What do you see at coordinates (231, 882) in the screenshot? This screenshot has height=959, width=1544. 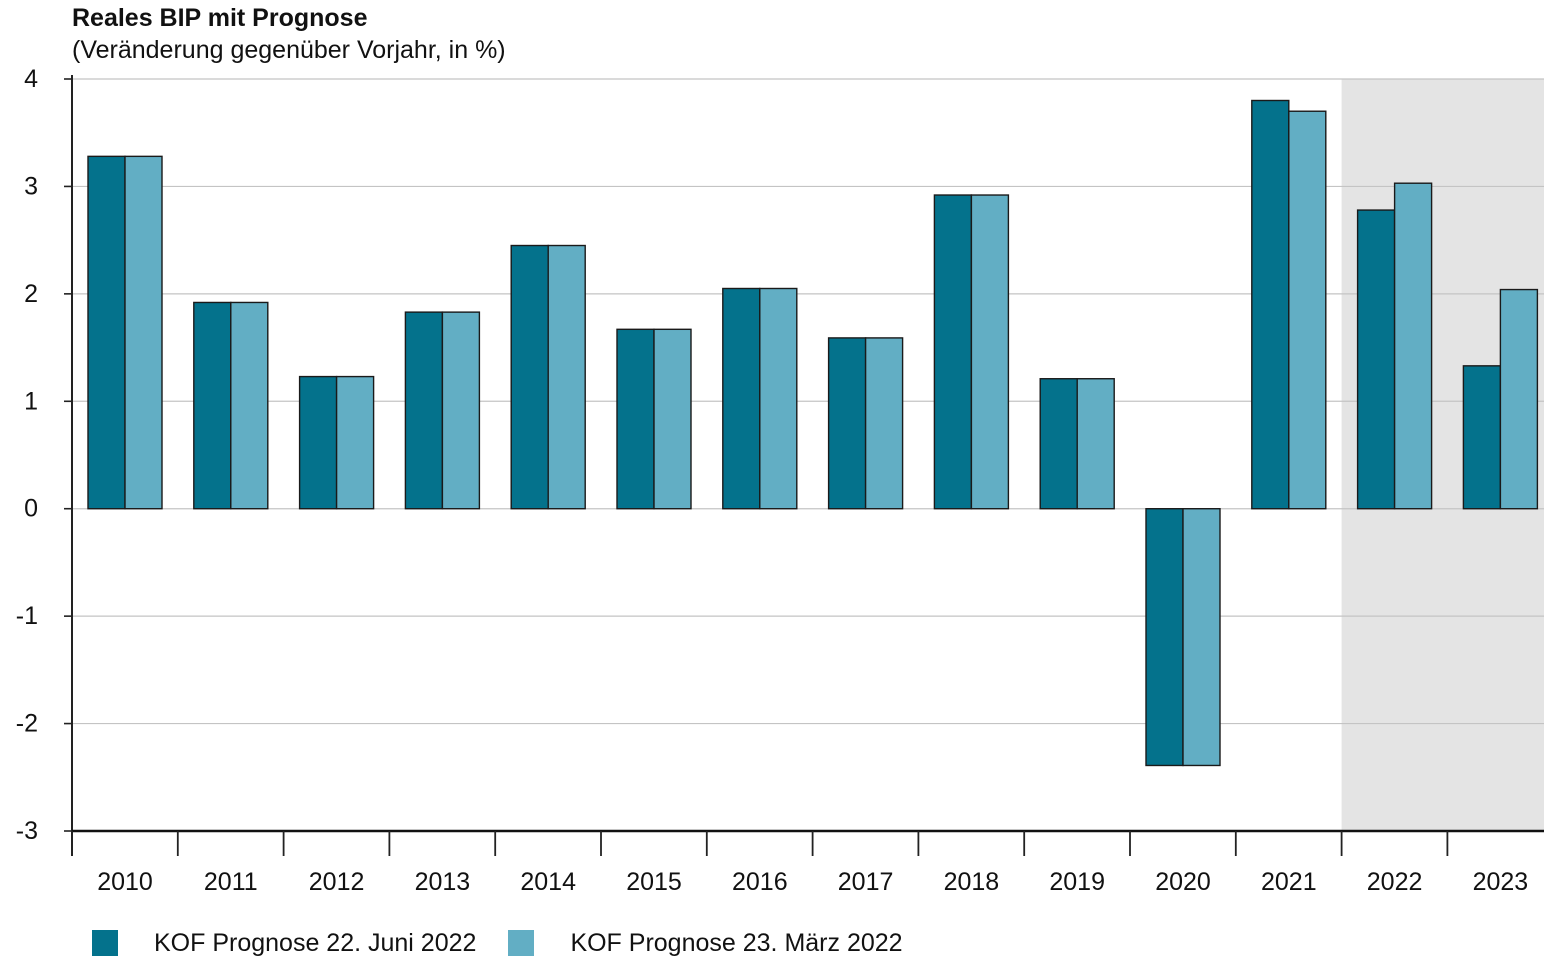 I see `x-tick-label-2011: 2011` at bounding box center [231, 882].